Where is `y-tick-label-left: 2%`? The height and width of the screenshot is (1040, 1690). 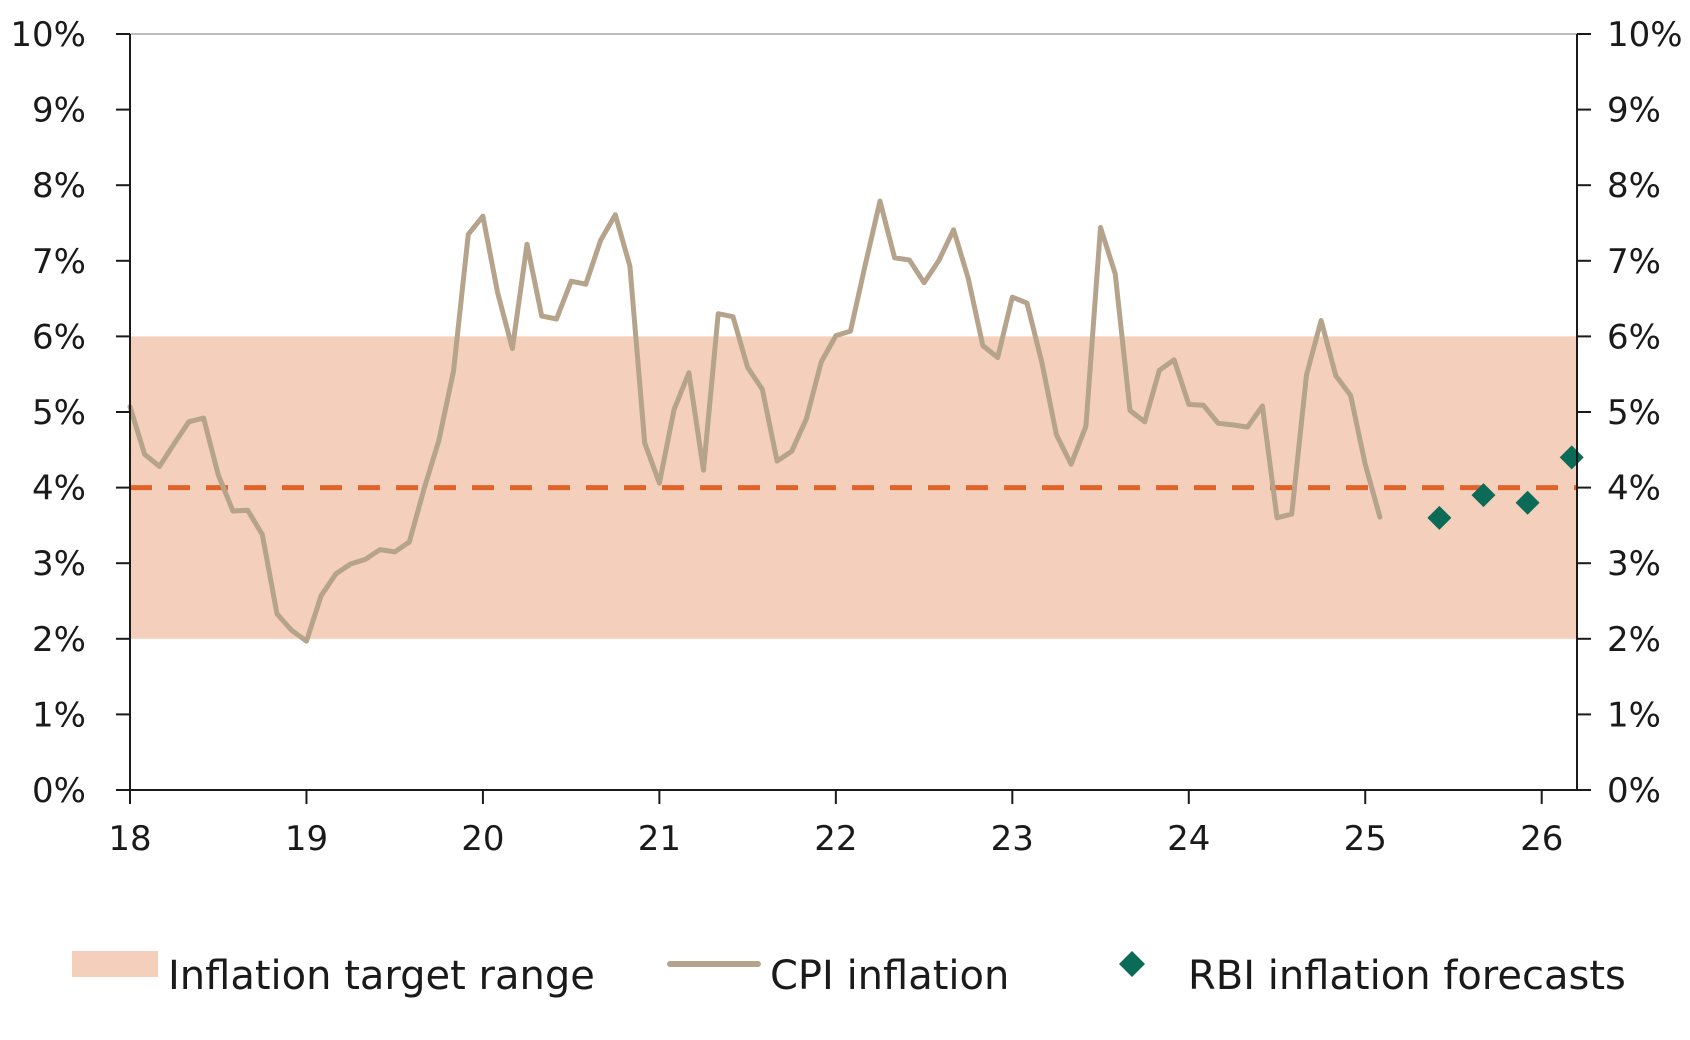
y-tick-label-left: 2% is located at coordinates (59, 640).